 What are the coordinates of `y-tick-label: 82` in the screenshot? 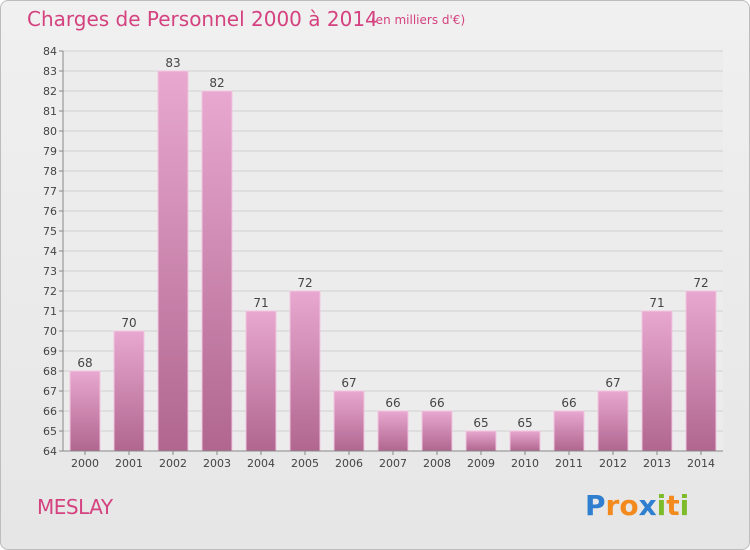 It's located at (50, 91).